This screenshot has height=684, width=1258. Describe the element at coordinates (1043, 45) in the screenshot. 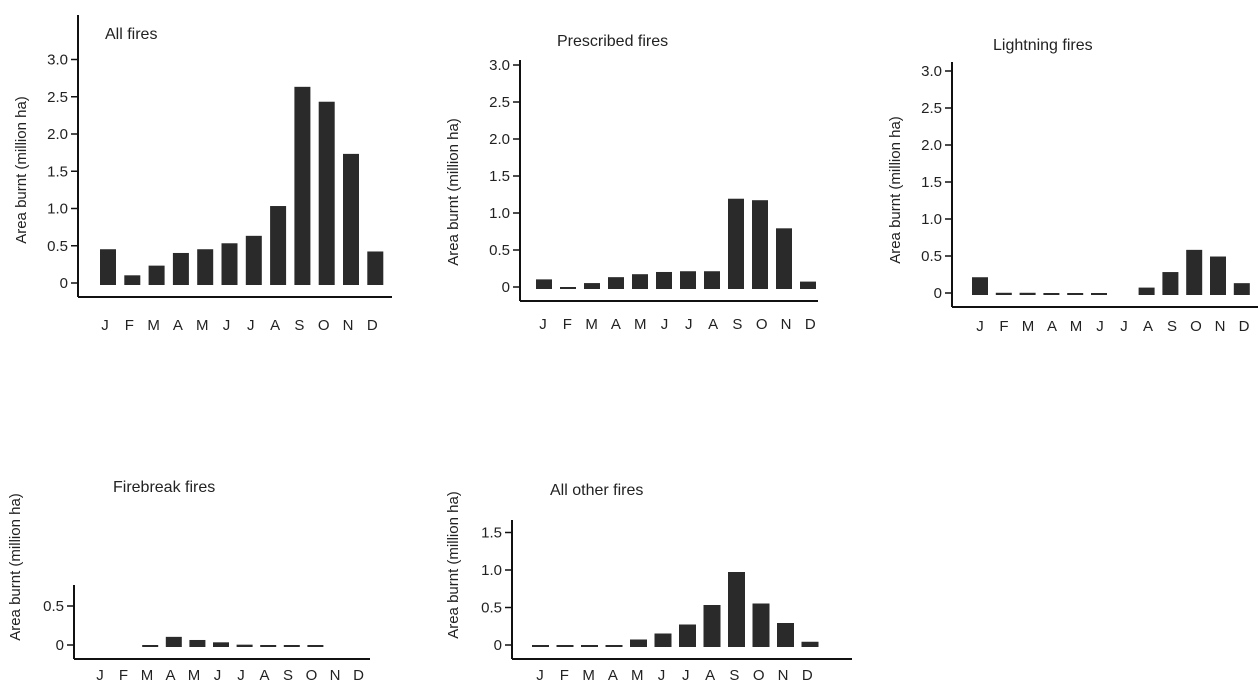

I see `chart-title: Lightning fires` at that location.